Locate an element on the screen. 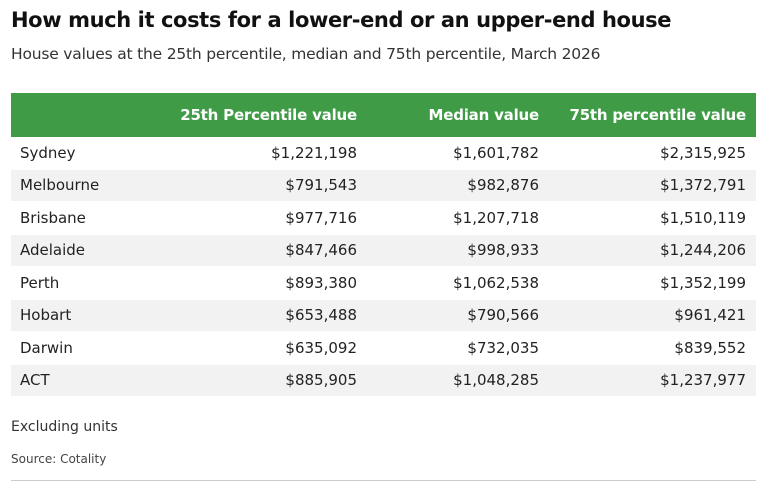 This screenshot has width=783, height=495. city-cell: Darwin is located at coordinates (71, 348).